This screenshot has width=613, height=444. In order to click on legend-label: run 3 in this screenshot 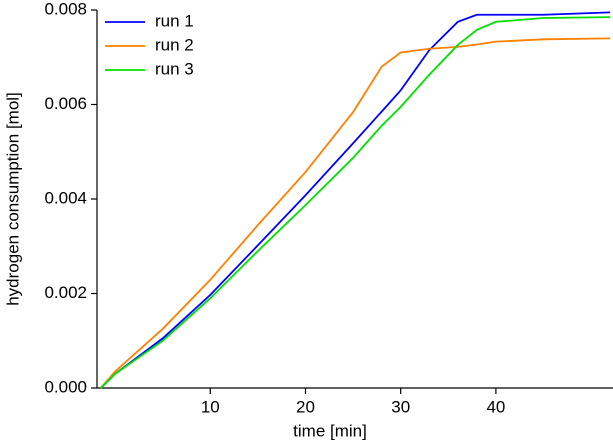, I will do `click(174, 68)`.